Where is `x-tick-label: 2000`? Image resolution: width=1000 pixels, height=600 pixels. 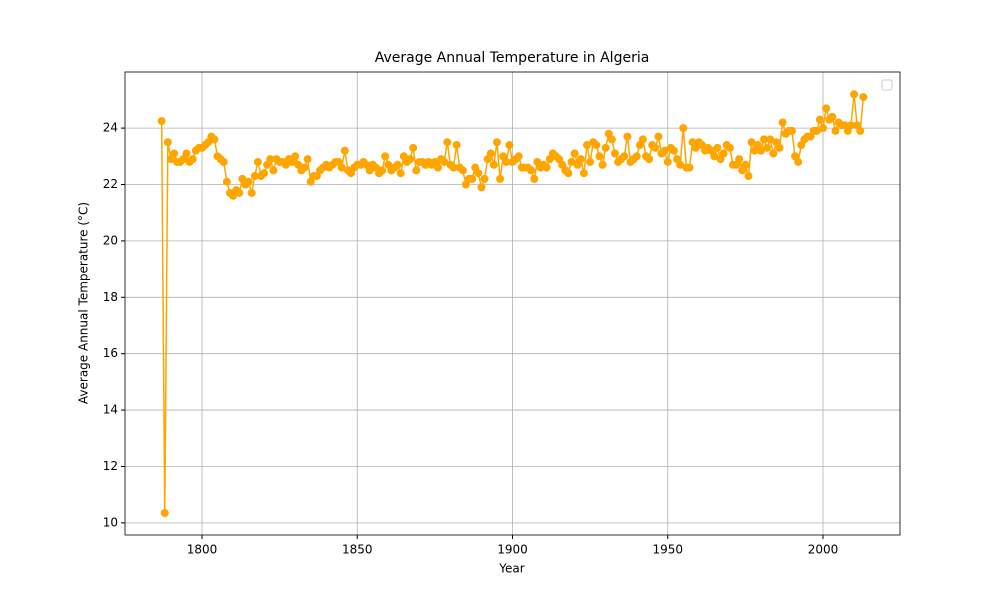
x-tick-label: 2000 is located at coordinates (823, 550).